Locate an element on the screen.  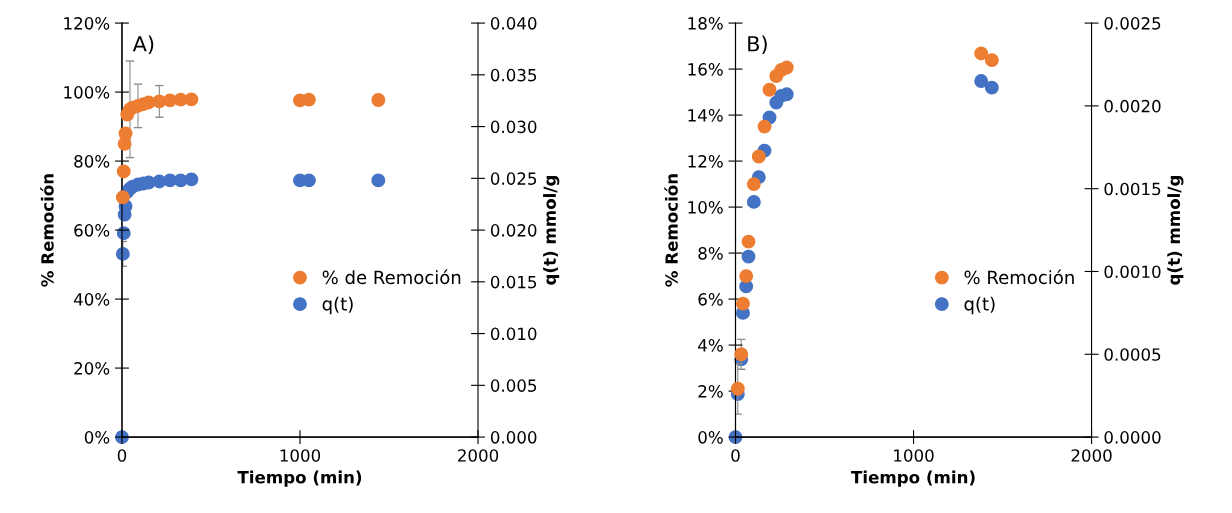
legend-label: % de Remoción is located at coordinates (391, 277).